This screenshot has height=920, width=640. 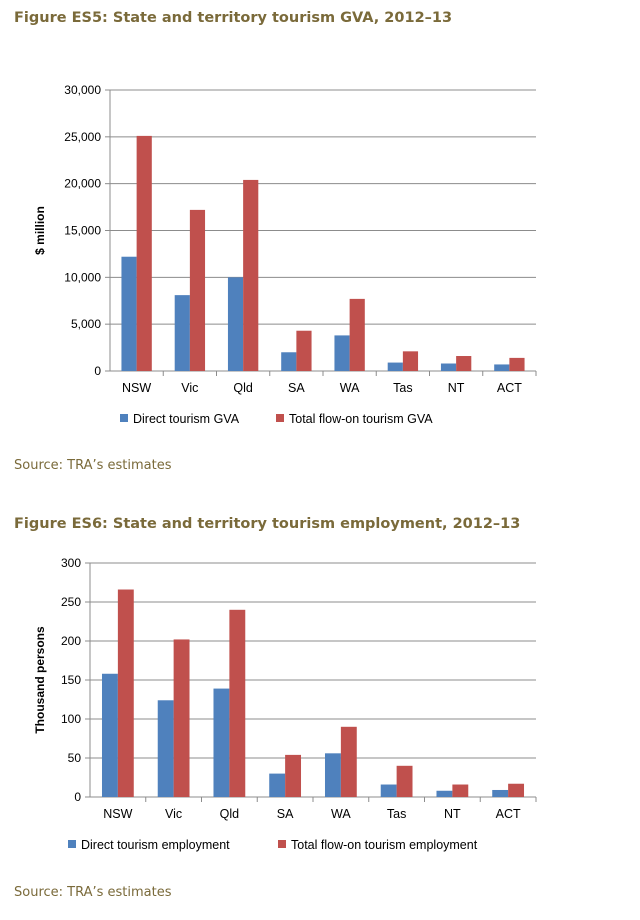 I want to click on y-tick-label: 30,000, so click(x=82, y=90).